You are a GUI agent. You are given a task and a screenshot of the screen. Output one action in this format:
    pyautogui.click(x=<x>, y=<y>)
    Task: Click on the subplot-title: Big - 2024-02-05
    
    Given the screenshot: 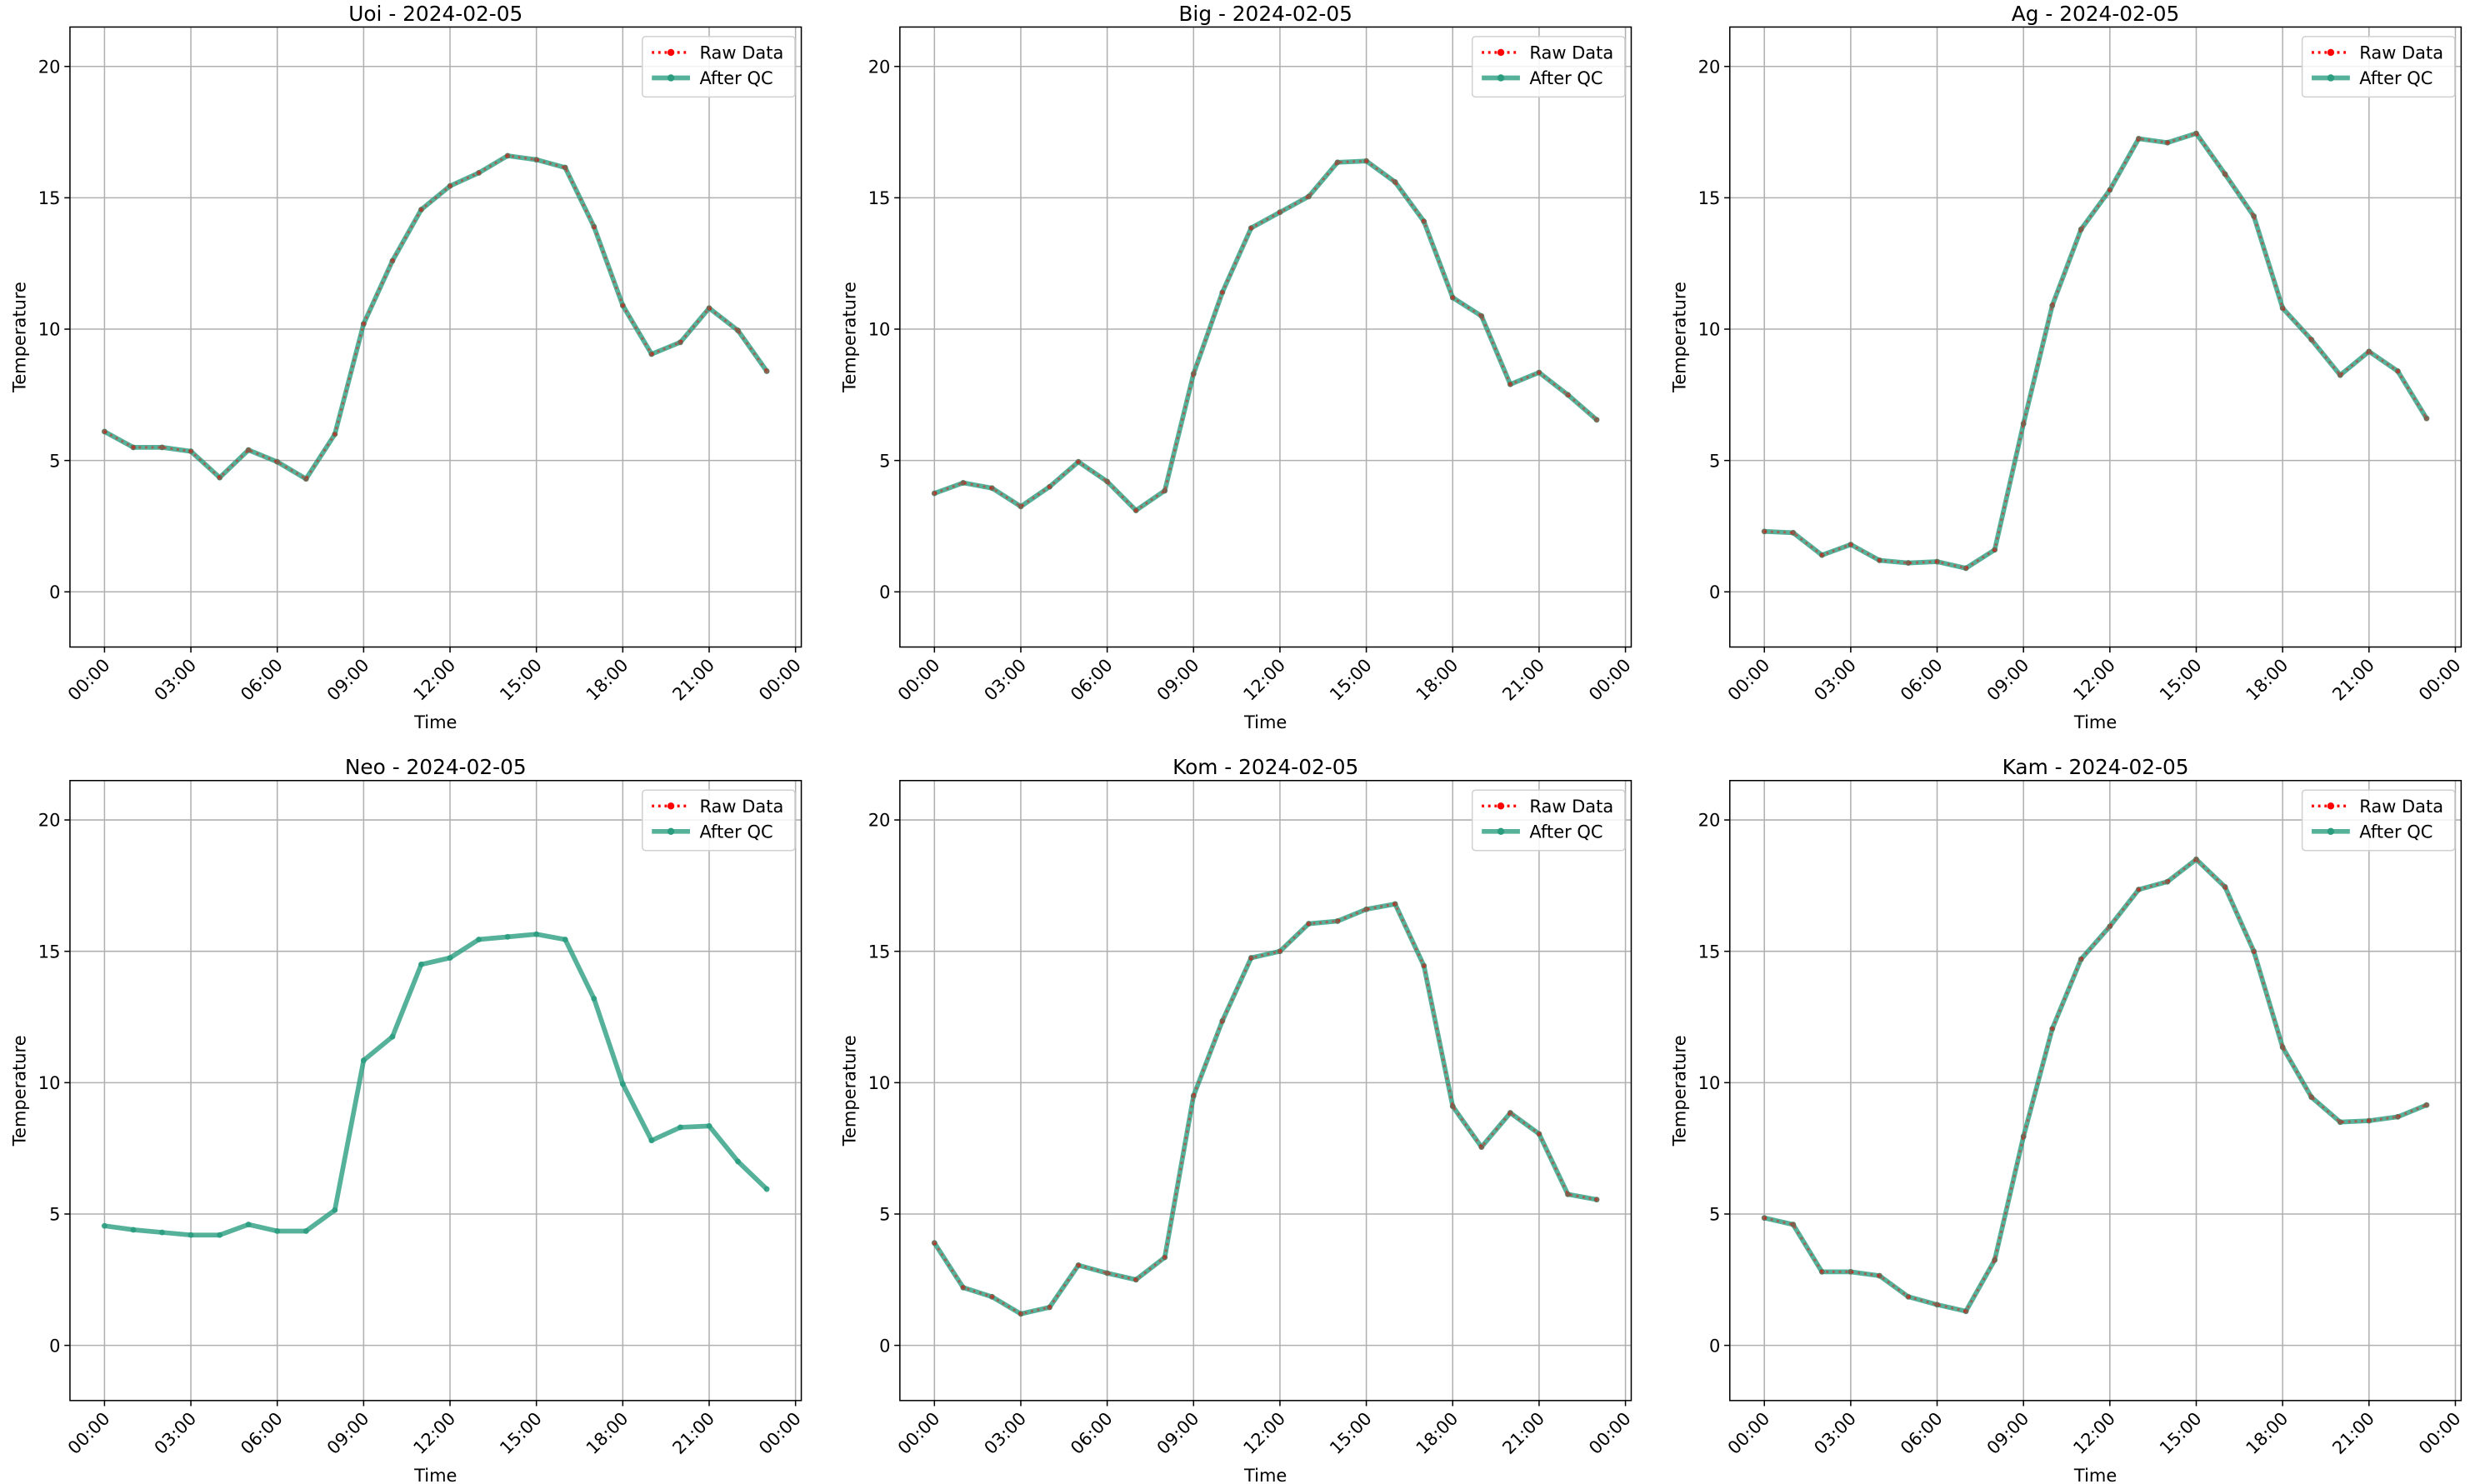 What is the action you would take?
    pyautogui.click(x=1265, y=14)
    